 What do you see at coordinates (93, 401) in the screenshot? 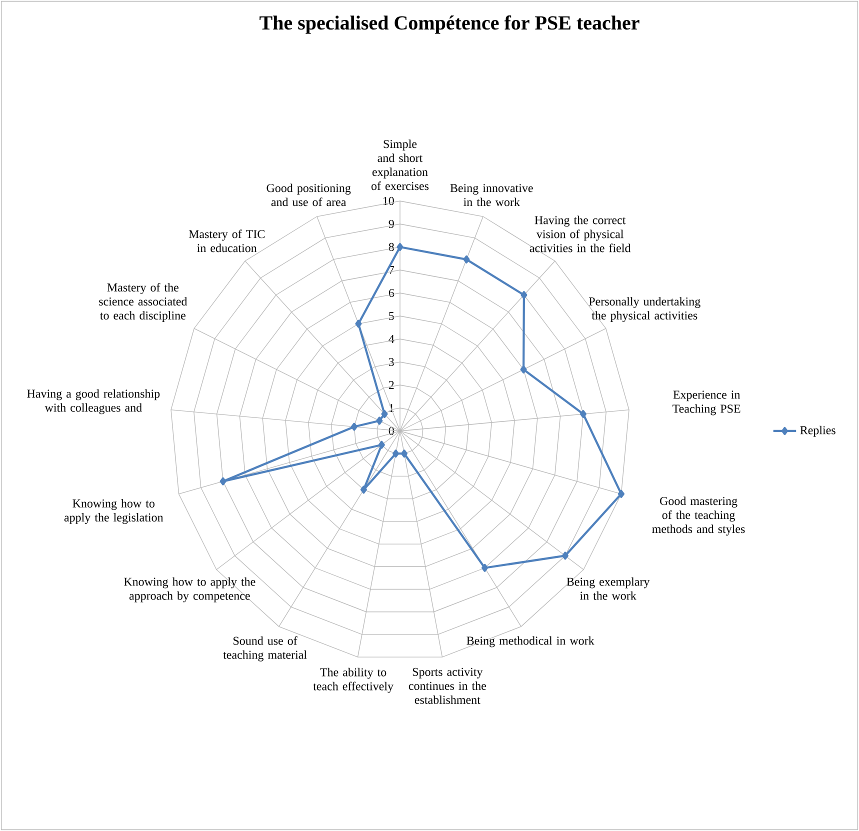
I see `spoke-label: Having a good relationship with colleagues and` at bounding box center [93, 401].